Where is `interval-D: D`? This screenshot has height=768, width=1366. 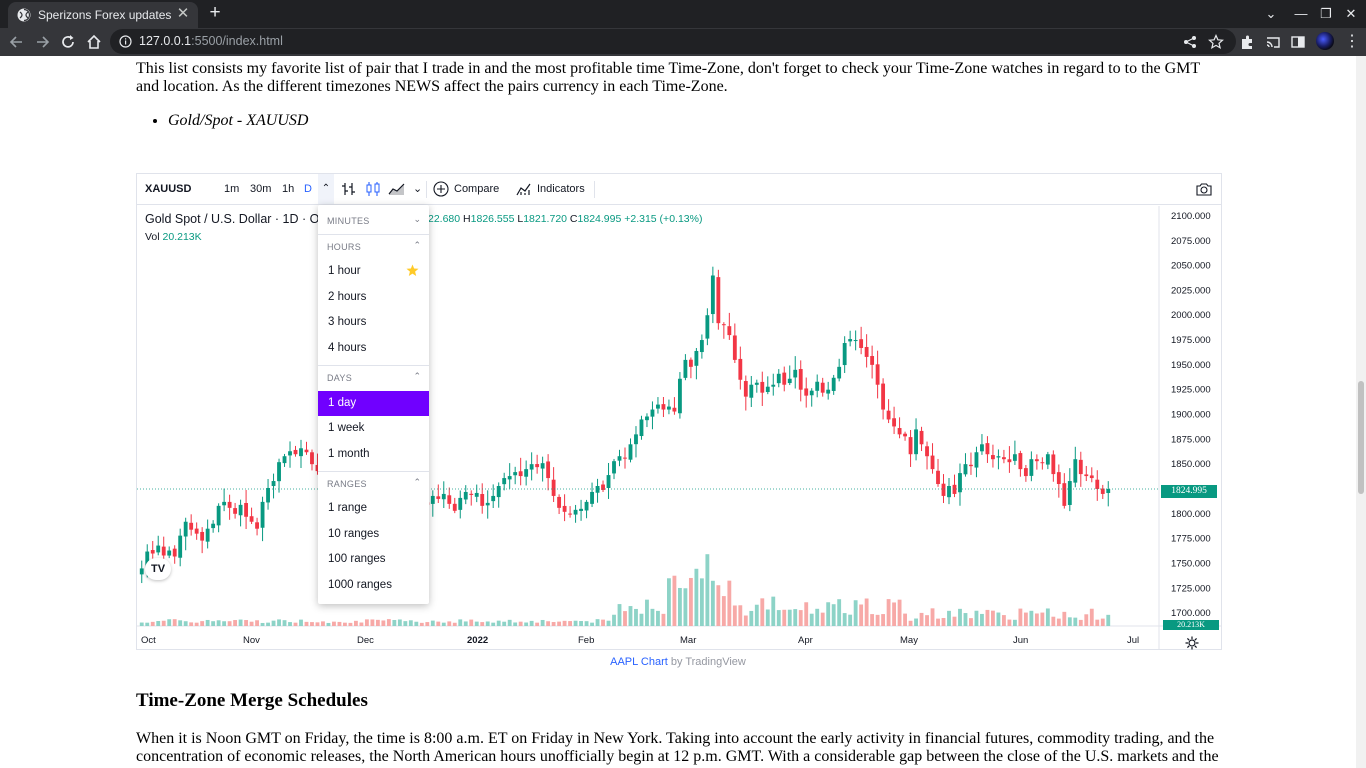 interval-D: D is located at coordinates (308, 189).